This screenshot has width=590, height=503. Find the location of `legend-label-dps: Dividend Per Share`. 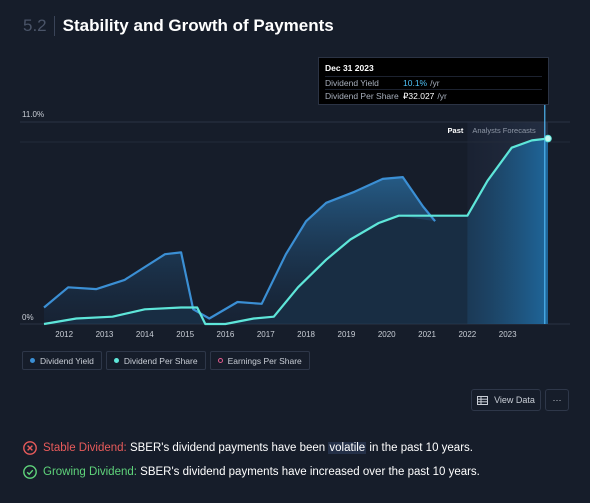

legend-label-dps: Dividend Per Share is located at coordinates (160, 360).